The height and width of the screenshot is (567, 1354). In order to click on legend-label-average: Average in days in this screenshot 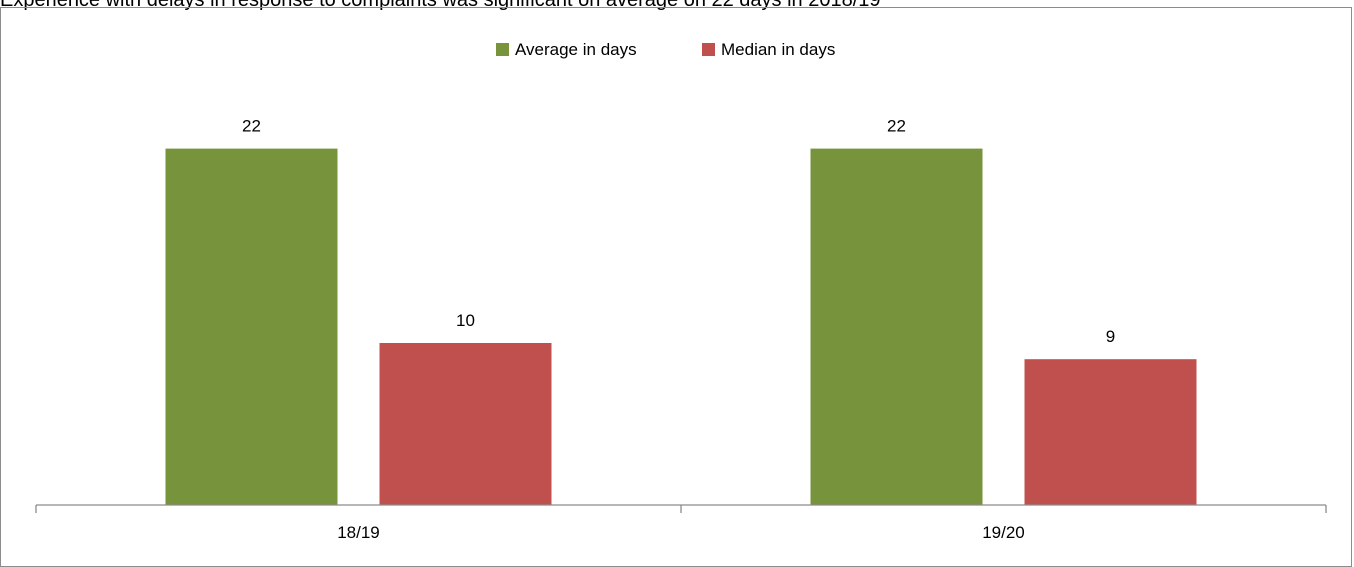, I will do `click(576, 49)`.